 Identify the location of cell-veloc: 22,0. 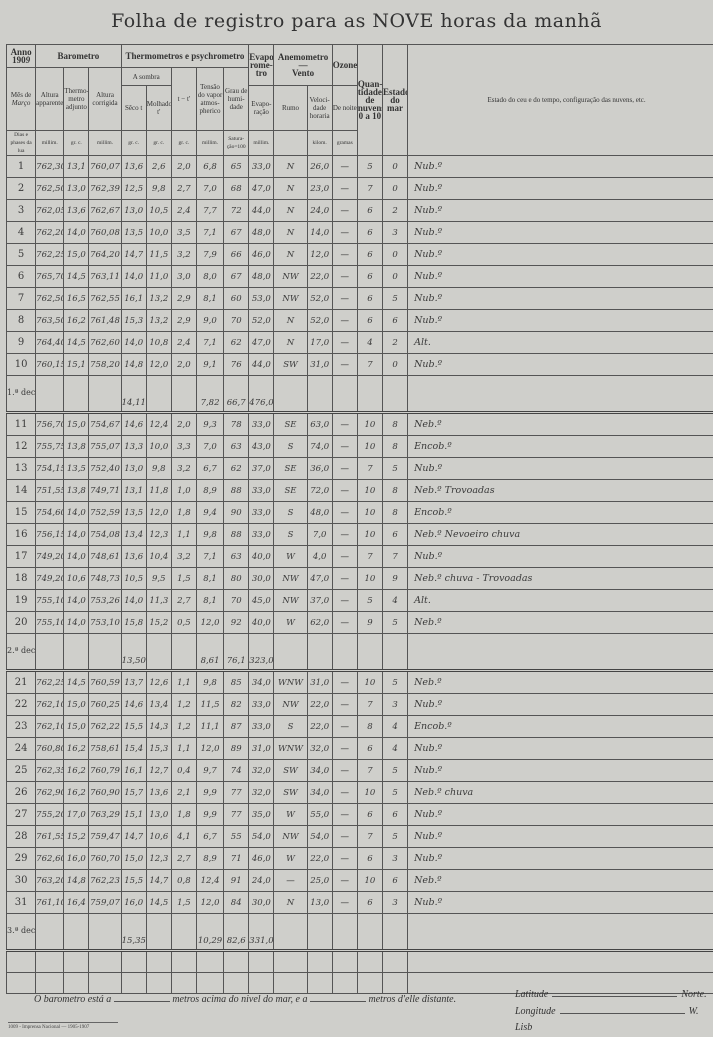
(319, 704).